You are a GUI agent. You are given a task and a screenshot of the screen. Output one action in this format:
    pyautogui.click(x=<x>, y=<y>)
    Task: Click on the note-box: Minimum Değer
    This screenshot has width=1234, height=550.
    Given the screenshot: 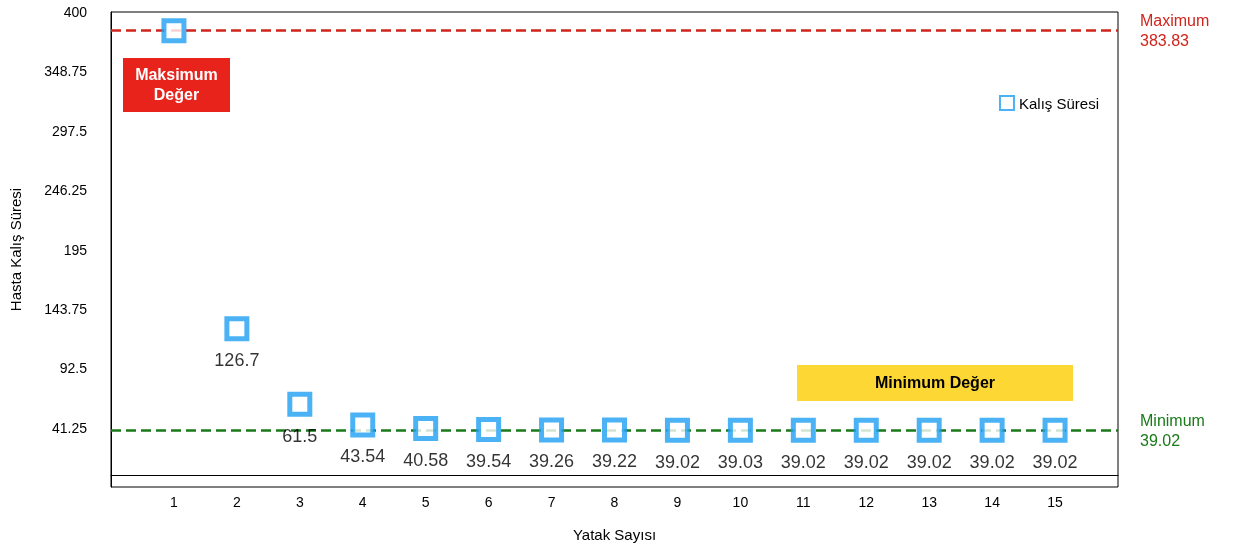 What is the action you would take?
    pyautogui.click(x=935, y=383)
    